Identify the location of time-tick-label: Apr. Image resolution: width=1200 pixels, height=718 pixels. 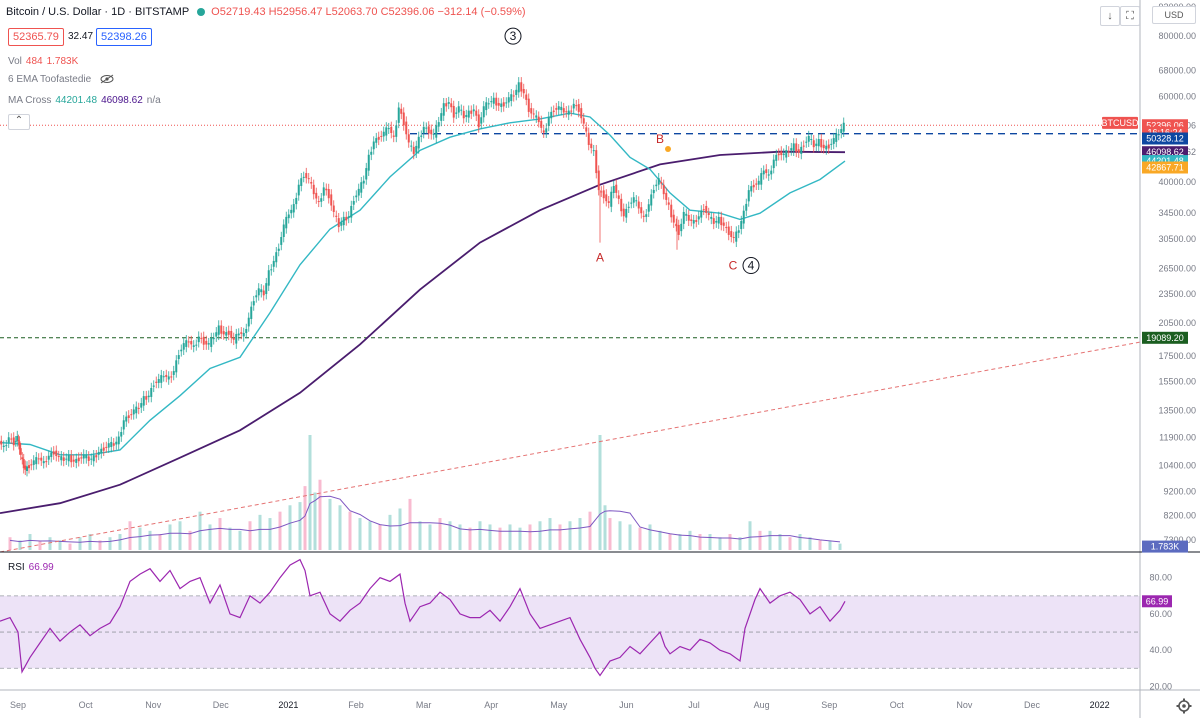
(491, 705).